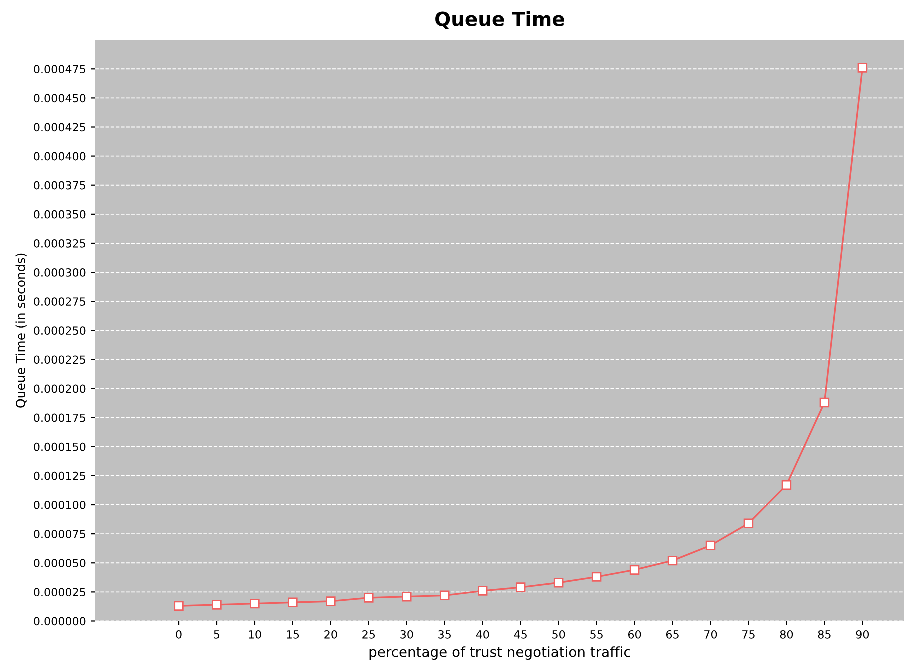  What do you see at coordinates (60, 156) in the screenshot?
I see `y-tick-label: 0.000400` at bounding box center [60, 156].